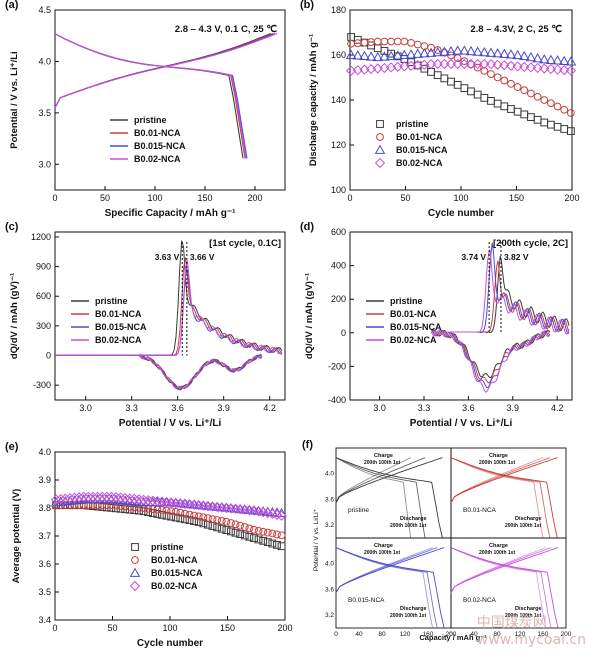 Image resolution: width=600 pixels, height=656 pixels. I want to click on watermark-url: www.mycoal.cn, so click(531, 640).